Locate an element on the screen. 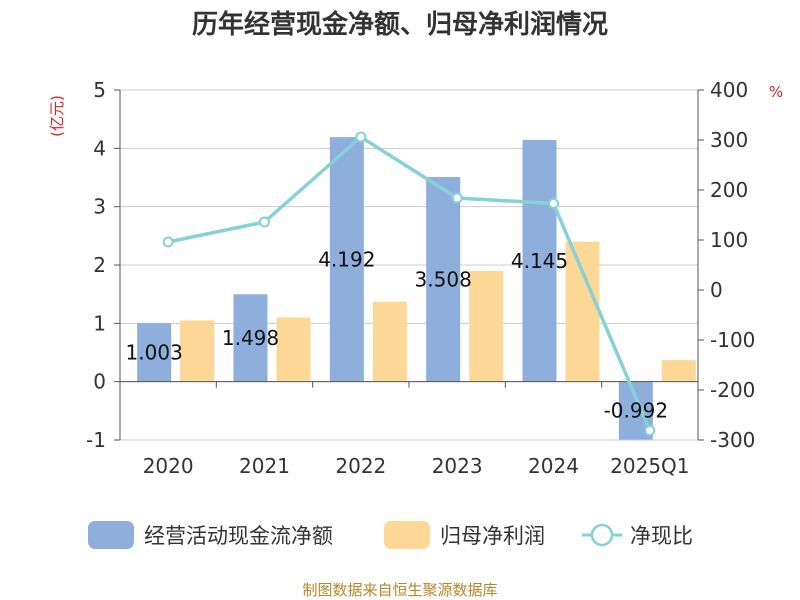 This screenshot has width=800, height=600. right-tick-label: 0 is located at coordinates (716, 290).